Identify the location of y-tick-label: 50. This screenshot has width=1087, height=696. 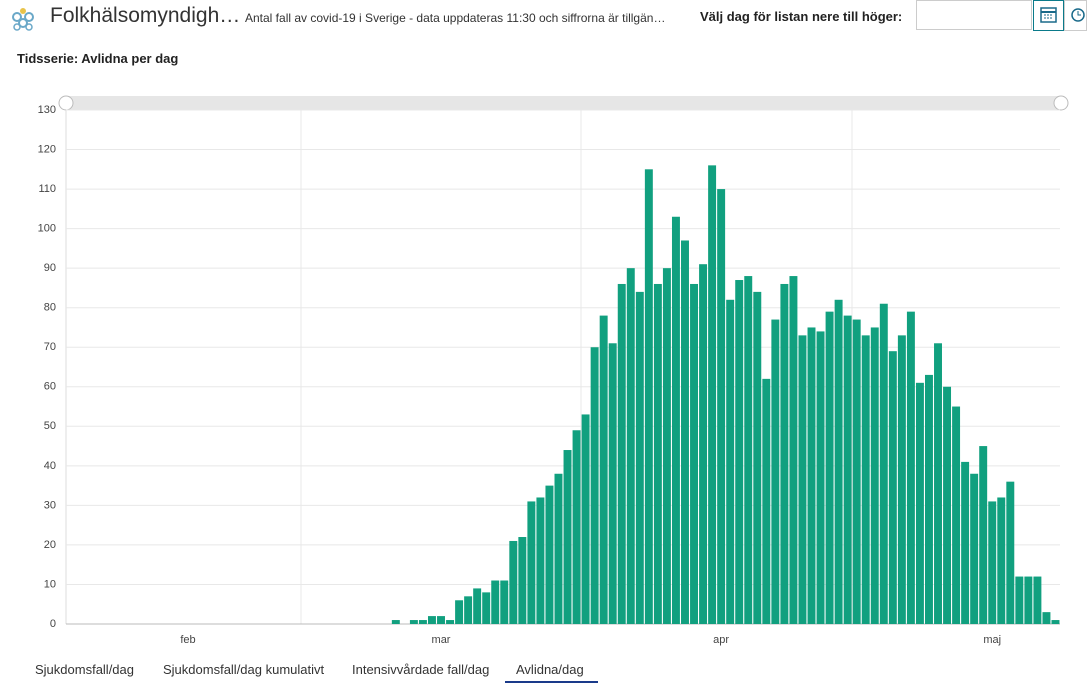
(50, 426).